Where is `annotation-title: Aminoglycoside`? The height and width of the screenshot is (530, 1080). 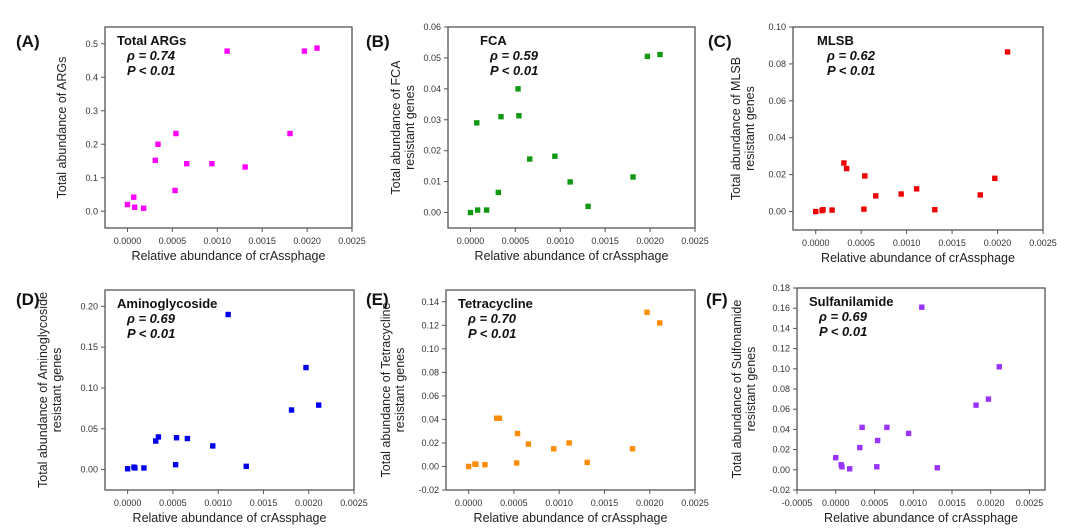 annotation-title: Aminoglycoside is located at coordinates (167, 303).